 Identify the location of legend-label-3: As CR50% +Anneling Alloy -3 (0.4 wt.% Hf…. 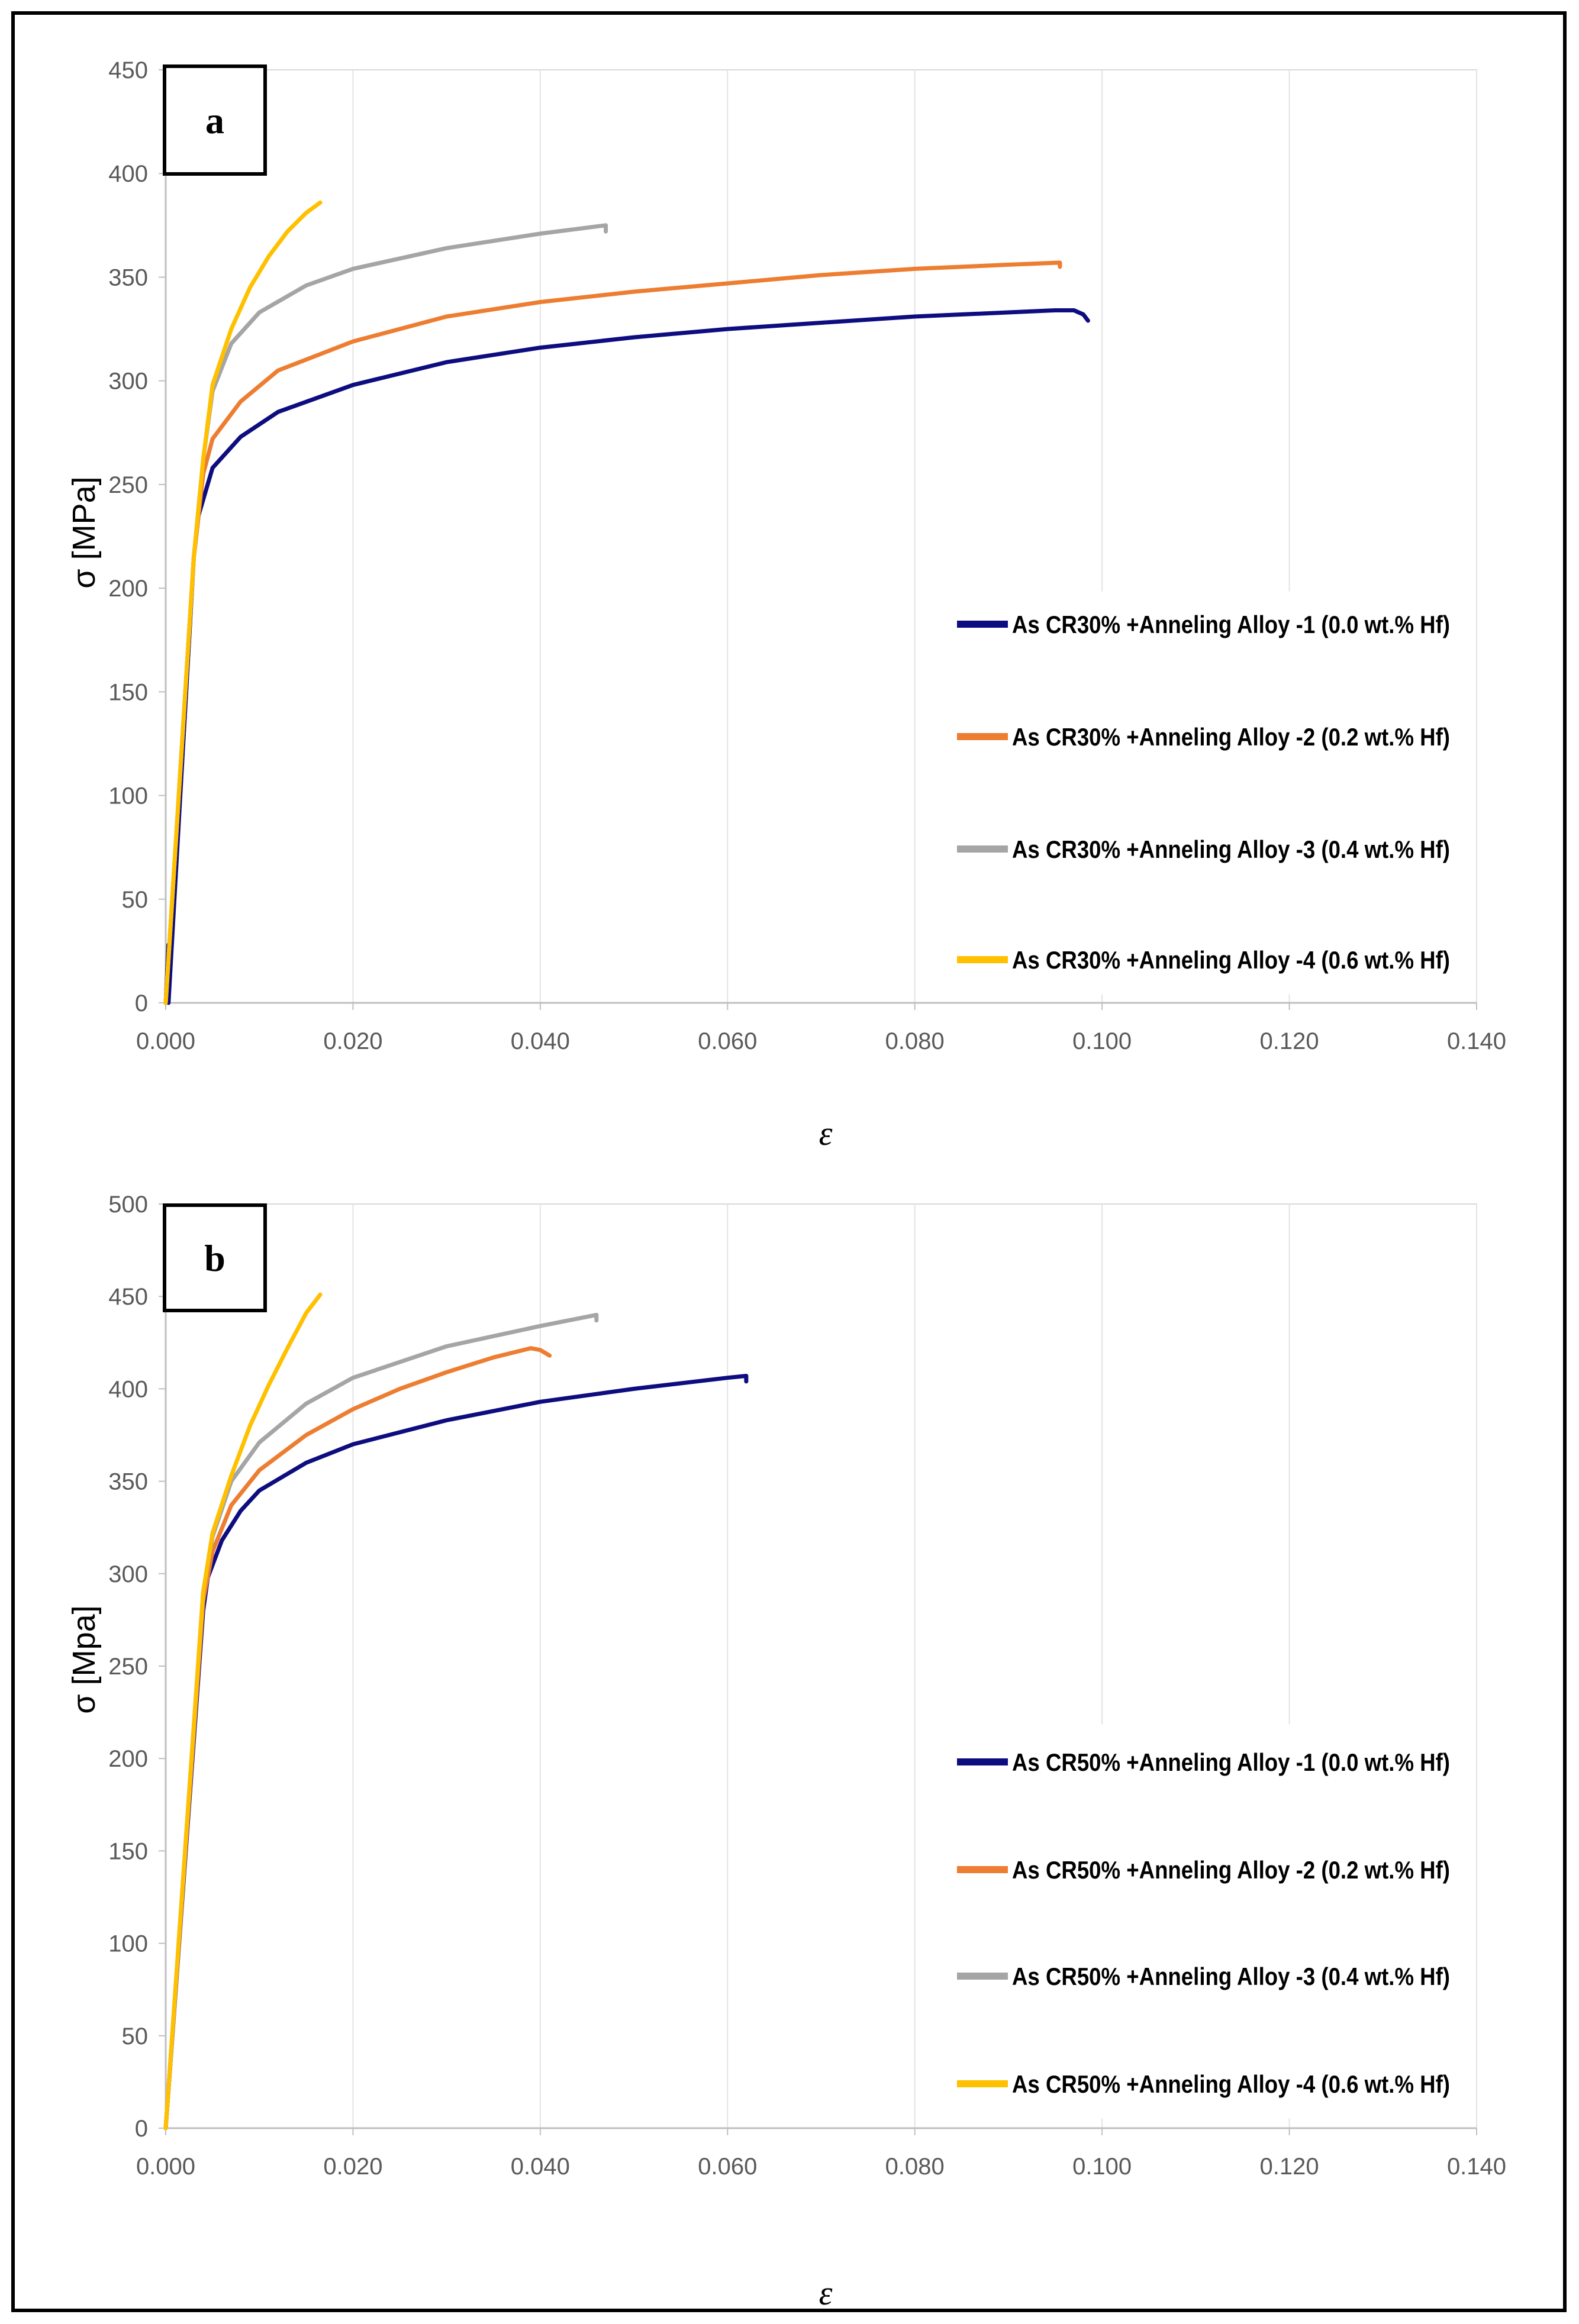
(1231, 1976).